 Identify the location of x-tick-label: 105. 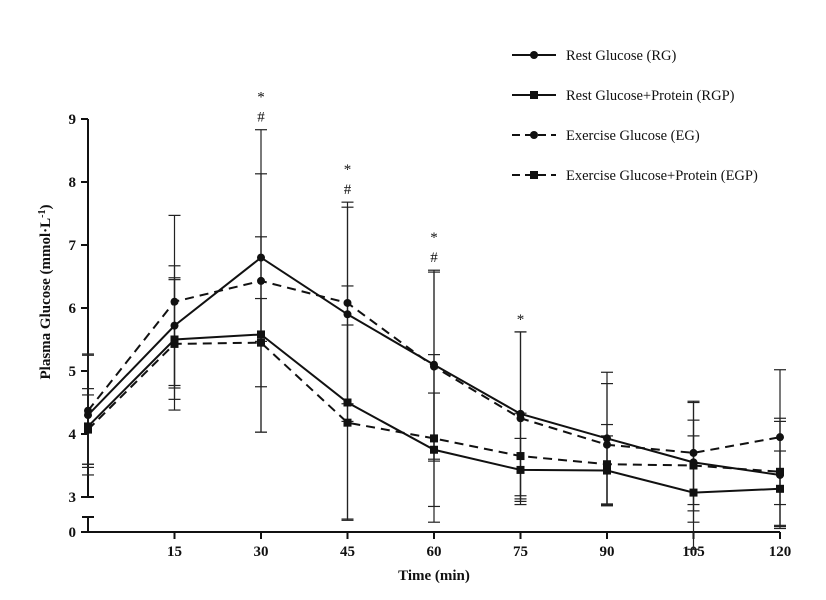
(693, 552).